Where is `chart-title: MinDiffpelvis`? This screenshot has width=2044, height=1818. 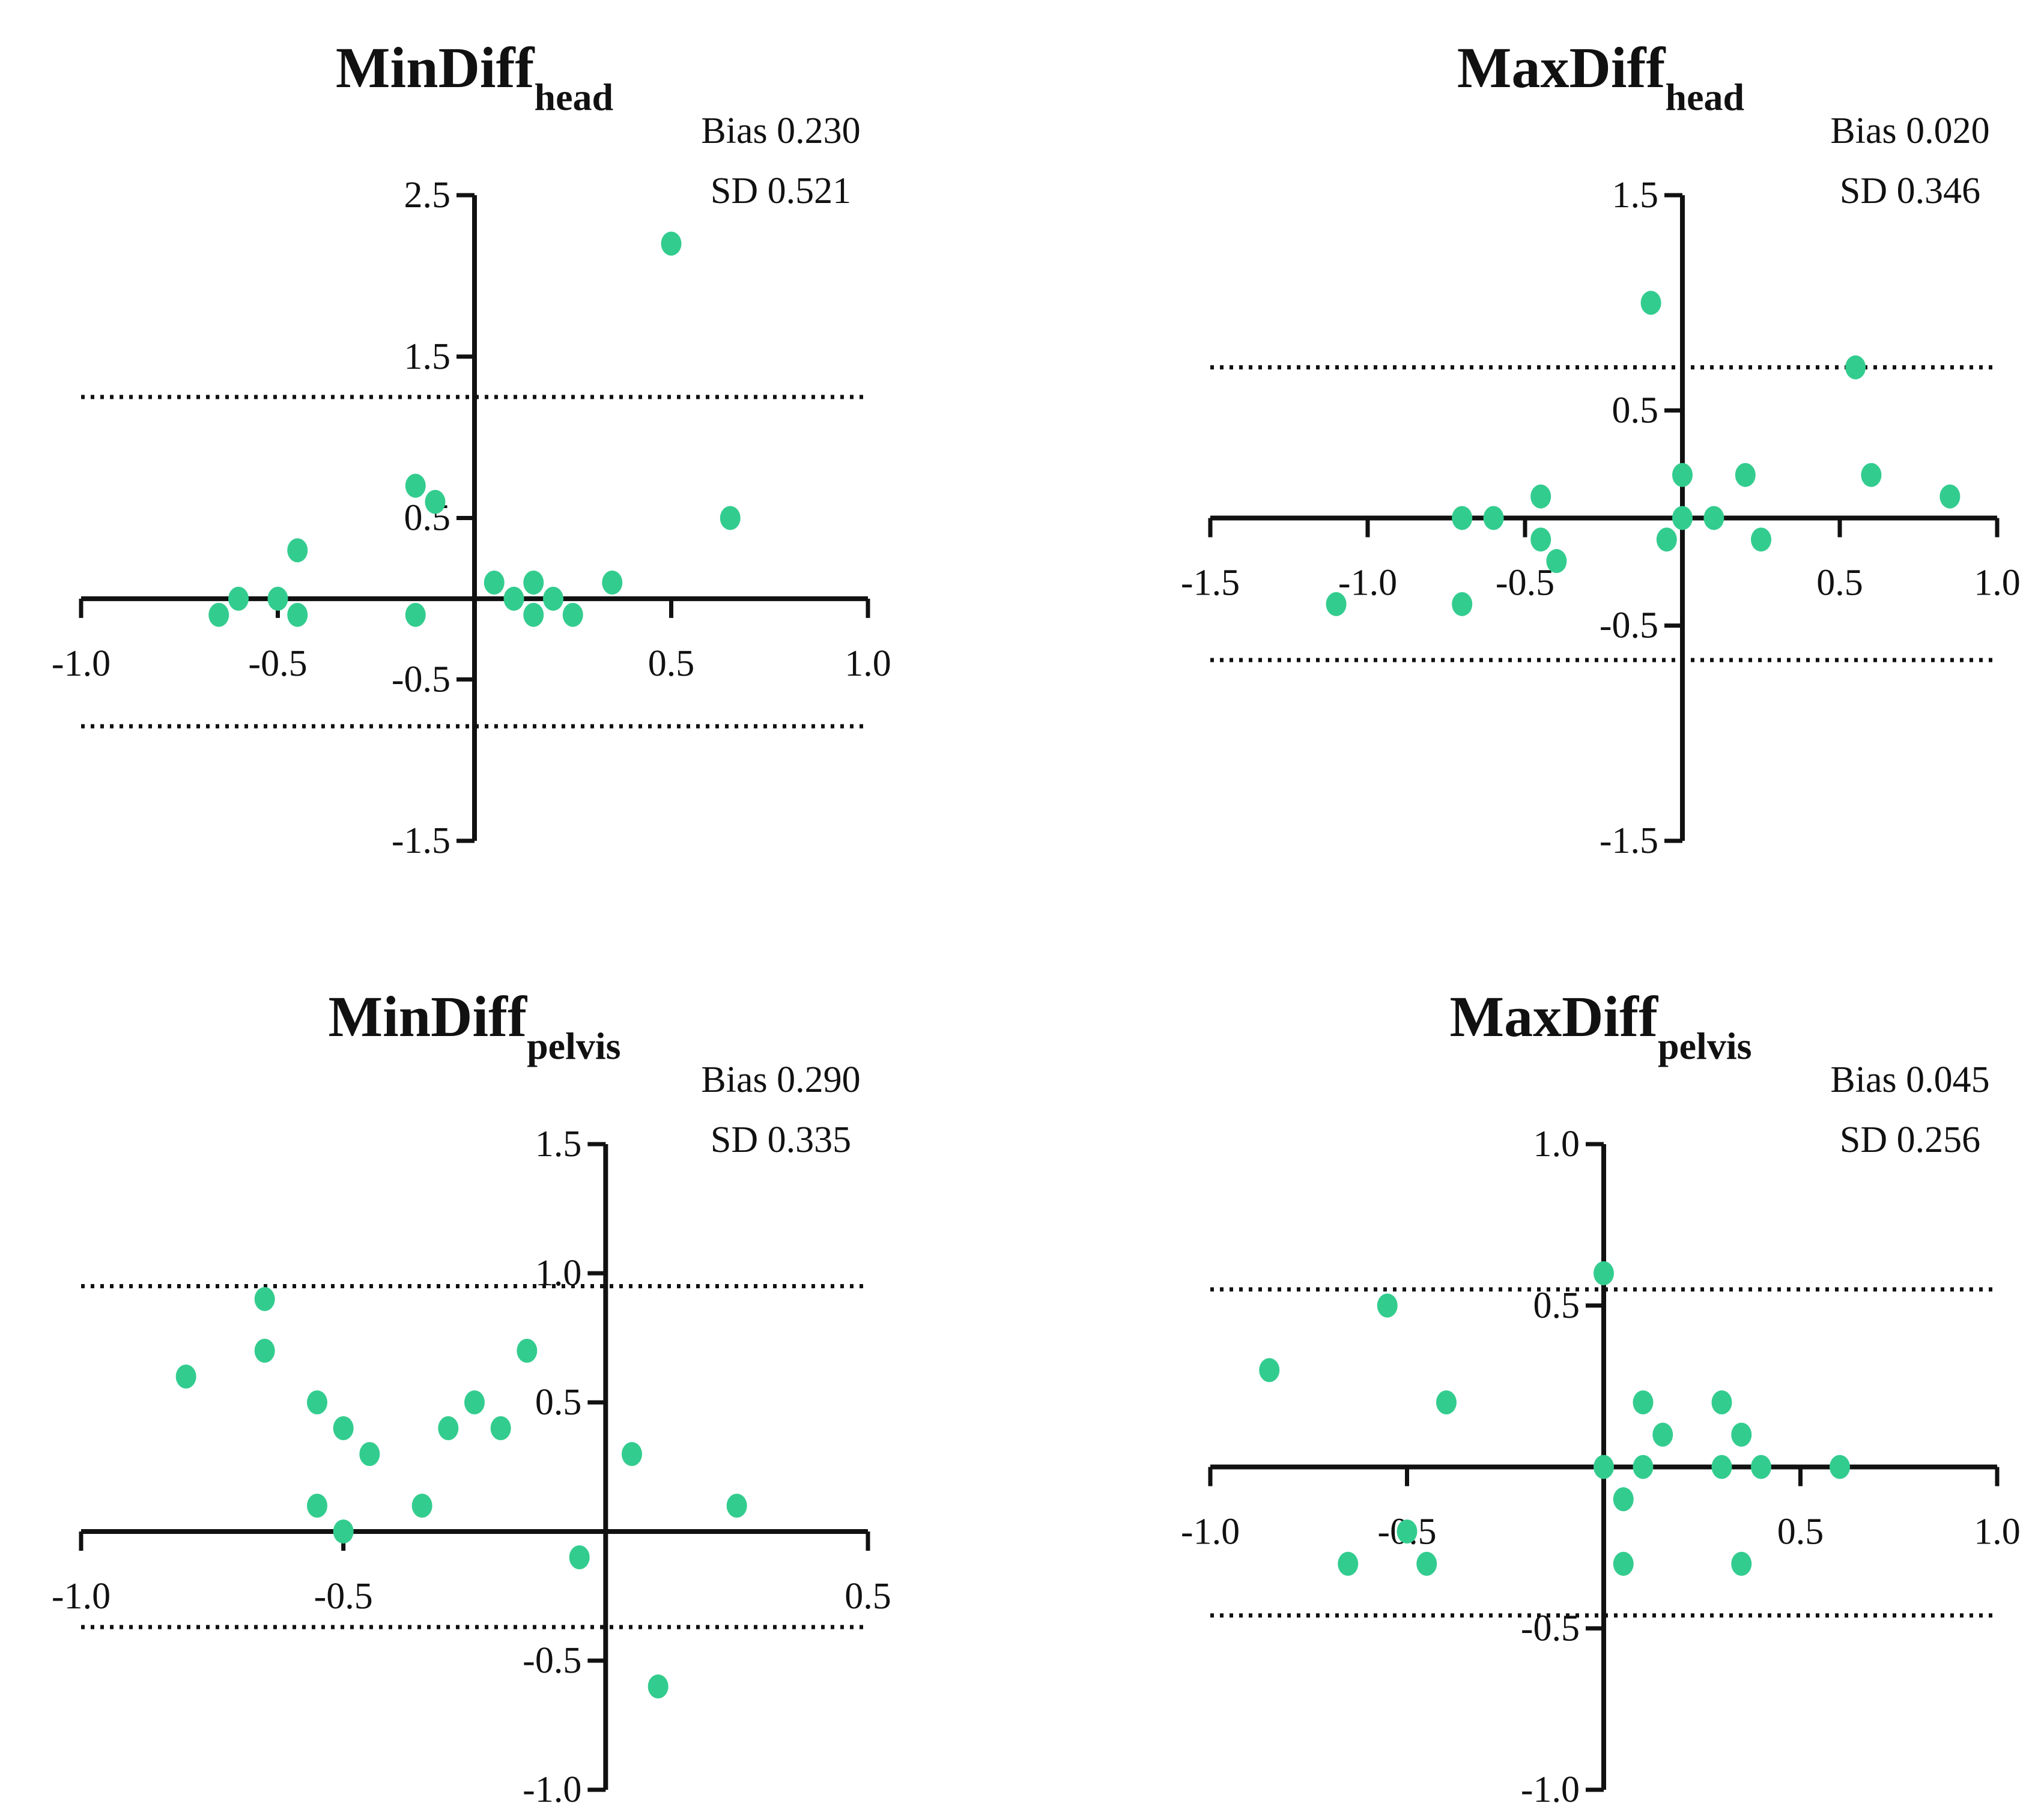 chart-title: MinDiffpelvis is located at coordinates (474, 1025).